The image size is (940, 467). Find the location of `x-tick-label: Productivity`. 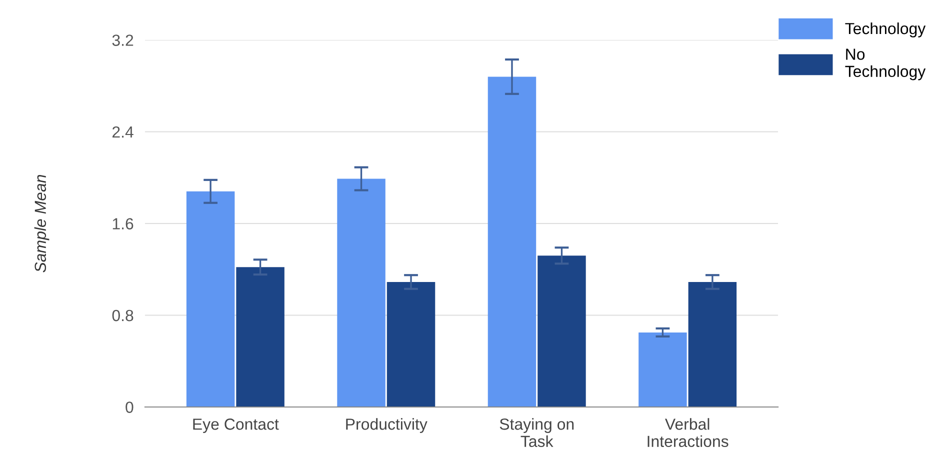

x-tick-label: Productivity is located at coordinates (387, 425).